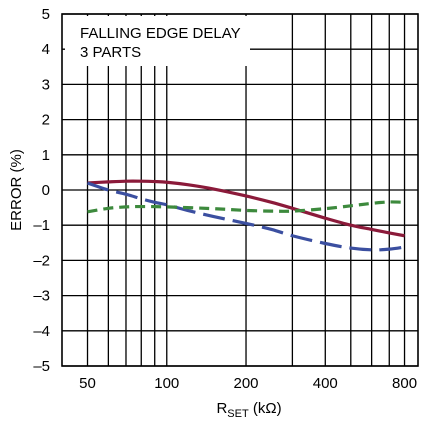 This screenshot has width=424, height=428. What do you see at coordinates (238, 414) in the screenshot?
I see `x-axis-title-sub: SET` at bounding box center [238, 414].